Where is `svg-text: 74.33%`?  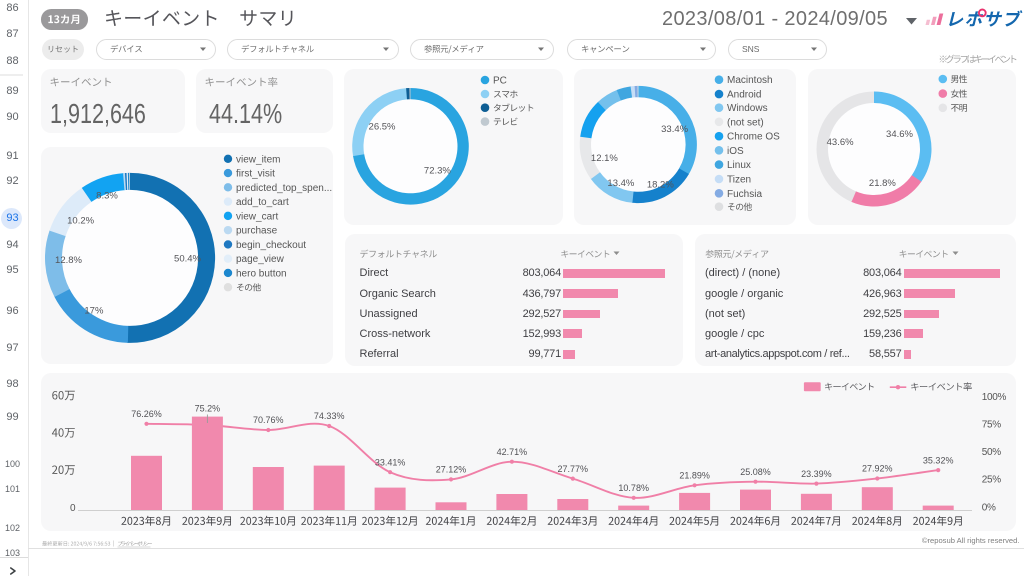
svg-text: 74.33% is located at coordinates (329, 416).